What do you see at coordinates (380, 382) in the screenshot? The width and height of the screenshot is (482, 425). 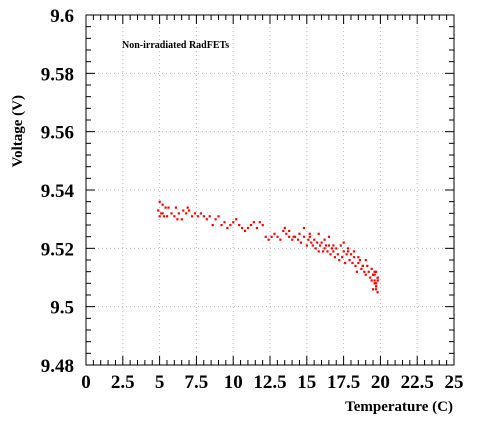 I see `x-tick-label: 20` at bounding box center [380, 382].